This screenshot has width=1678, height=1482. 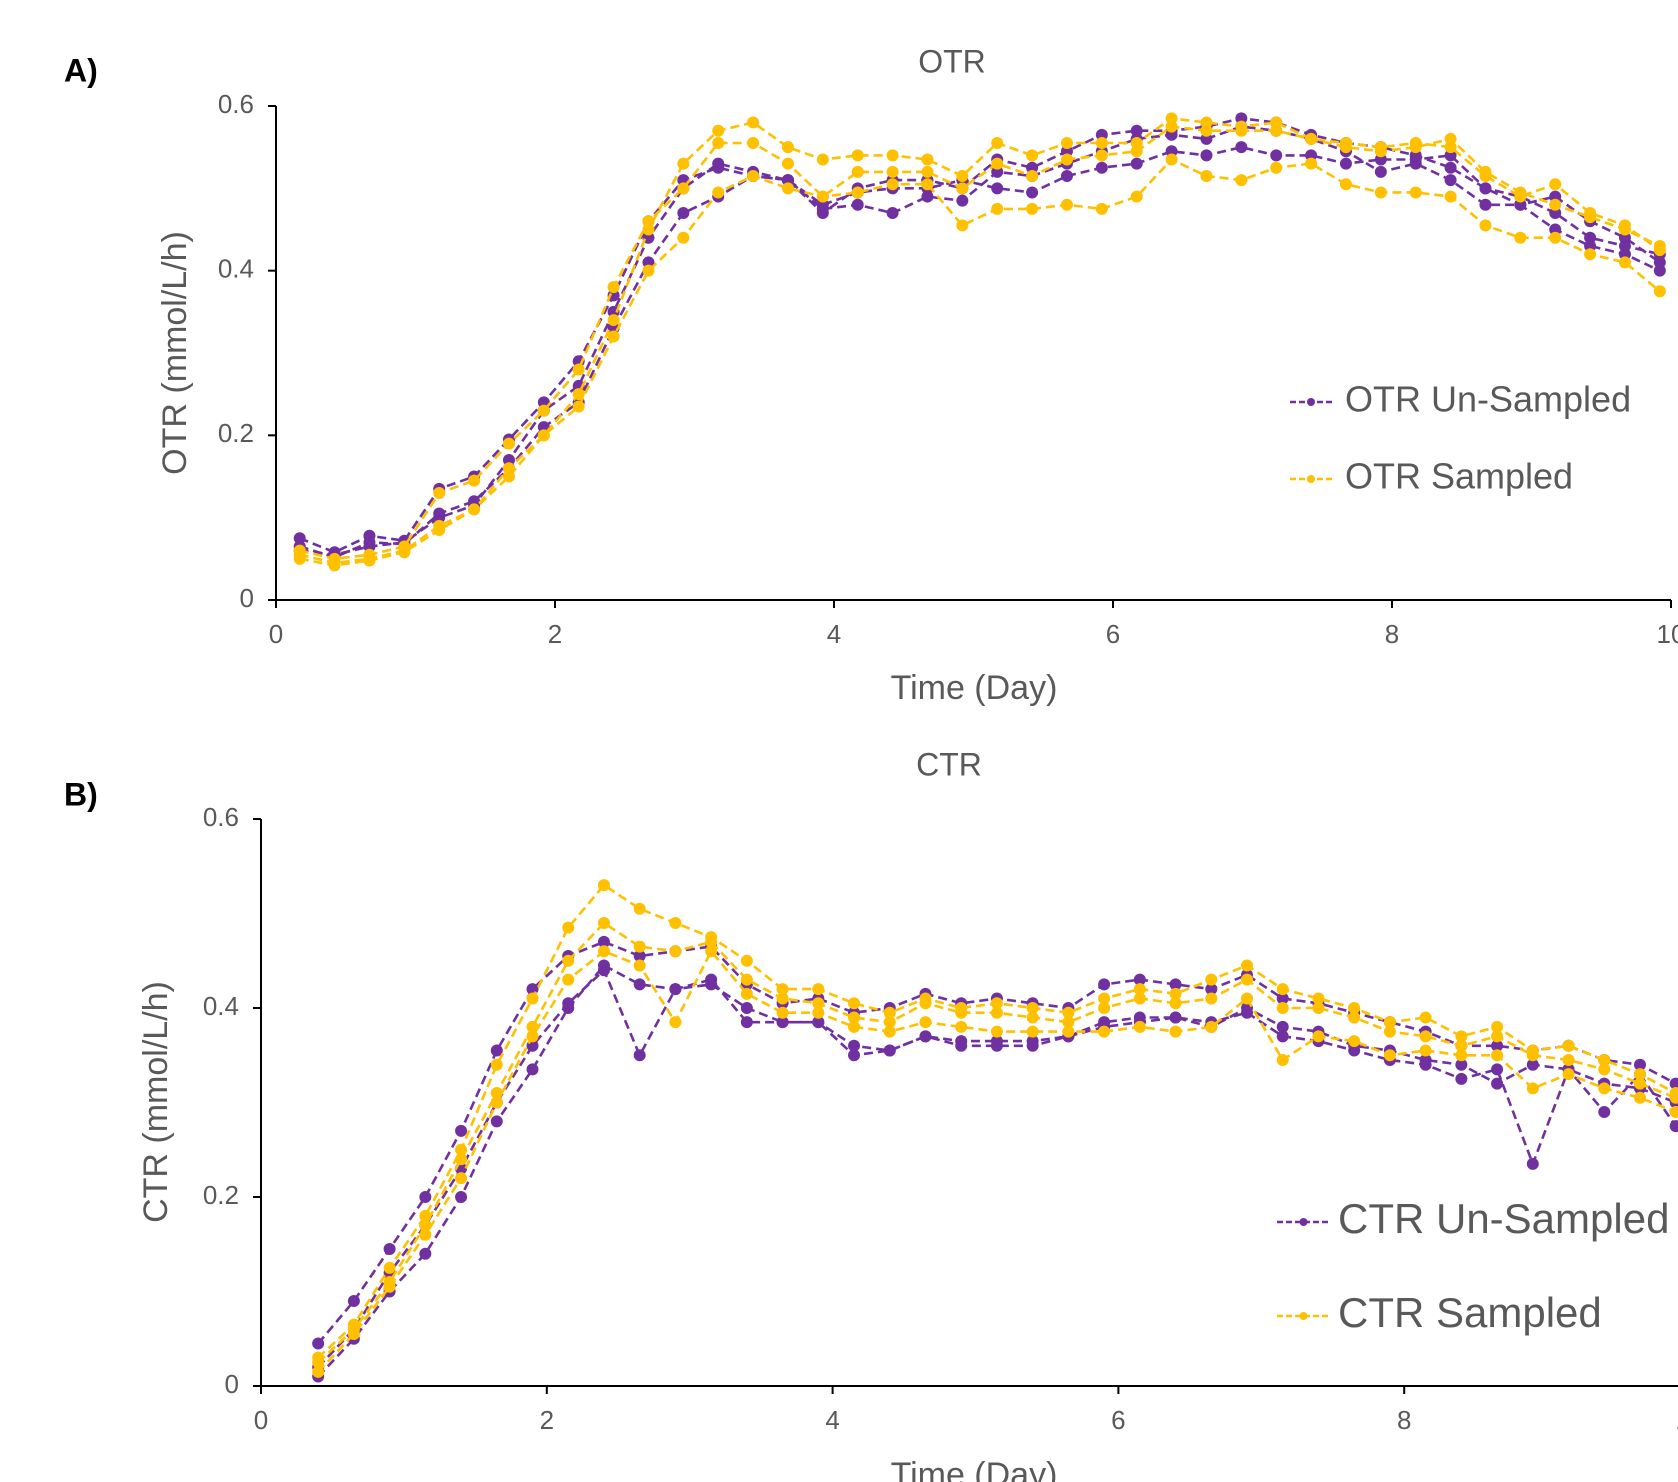 I want to click on y-axis-label: OTR (mmol/L/h), so click(x=175, y=353).